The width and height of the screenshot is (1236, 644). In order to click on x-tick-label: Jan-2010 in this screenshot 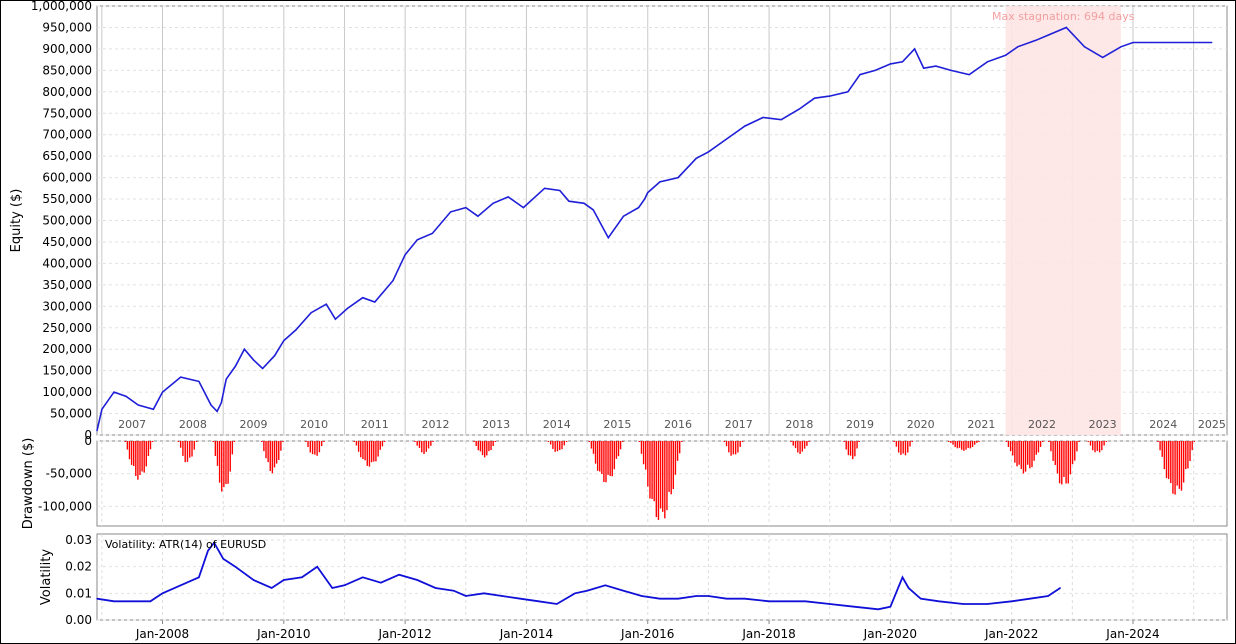, I will do `click(283, 634)`.